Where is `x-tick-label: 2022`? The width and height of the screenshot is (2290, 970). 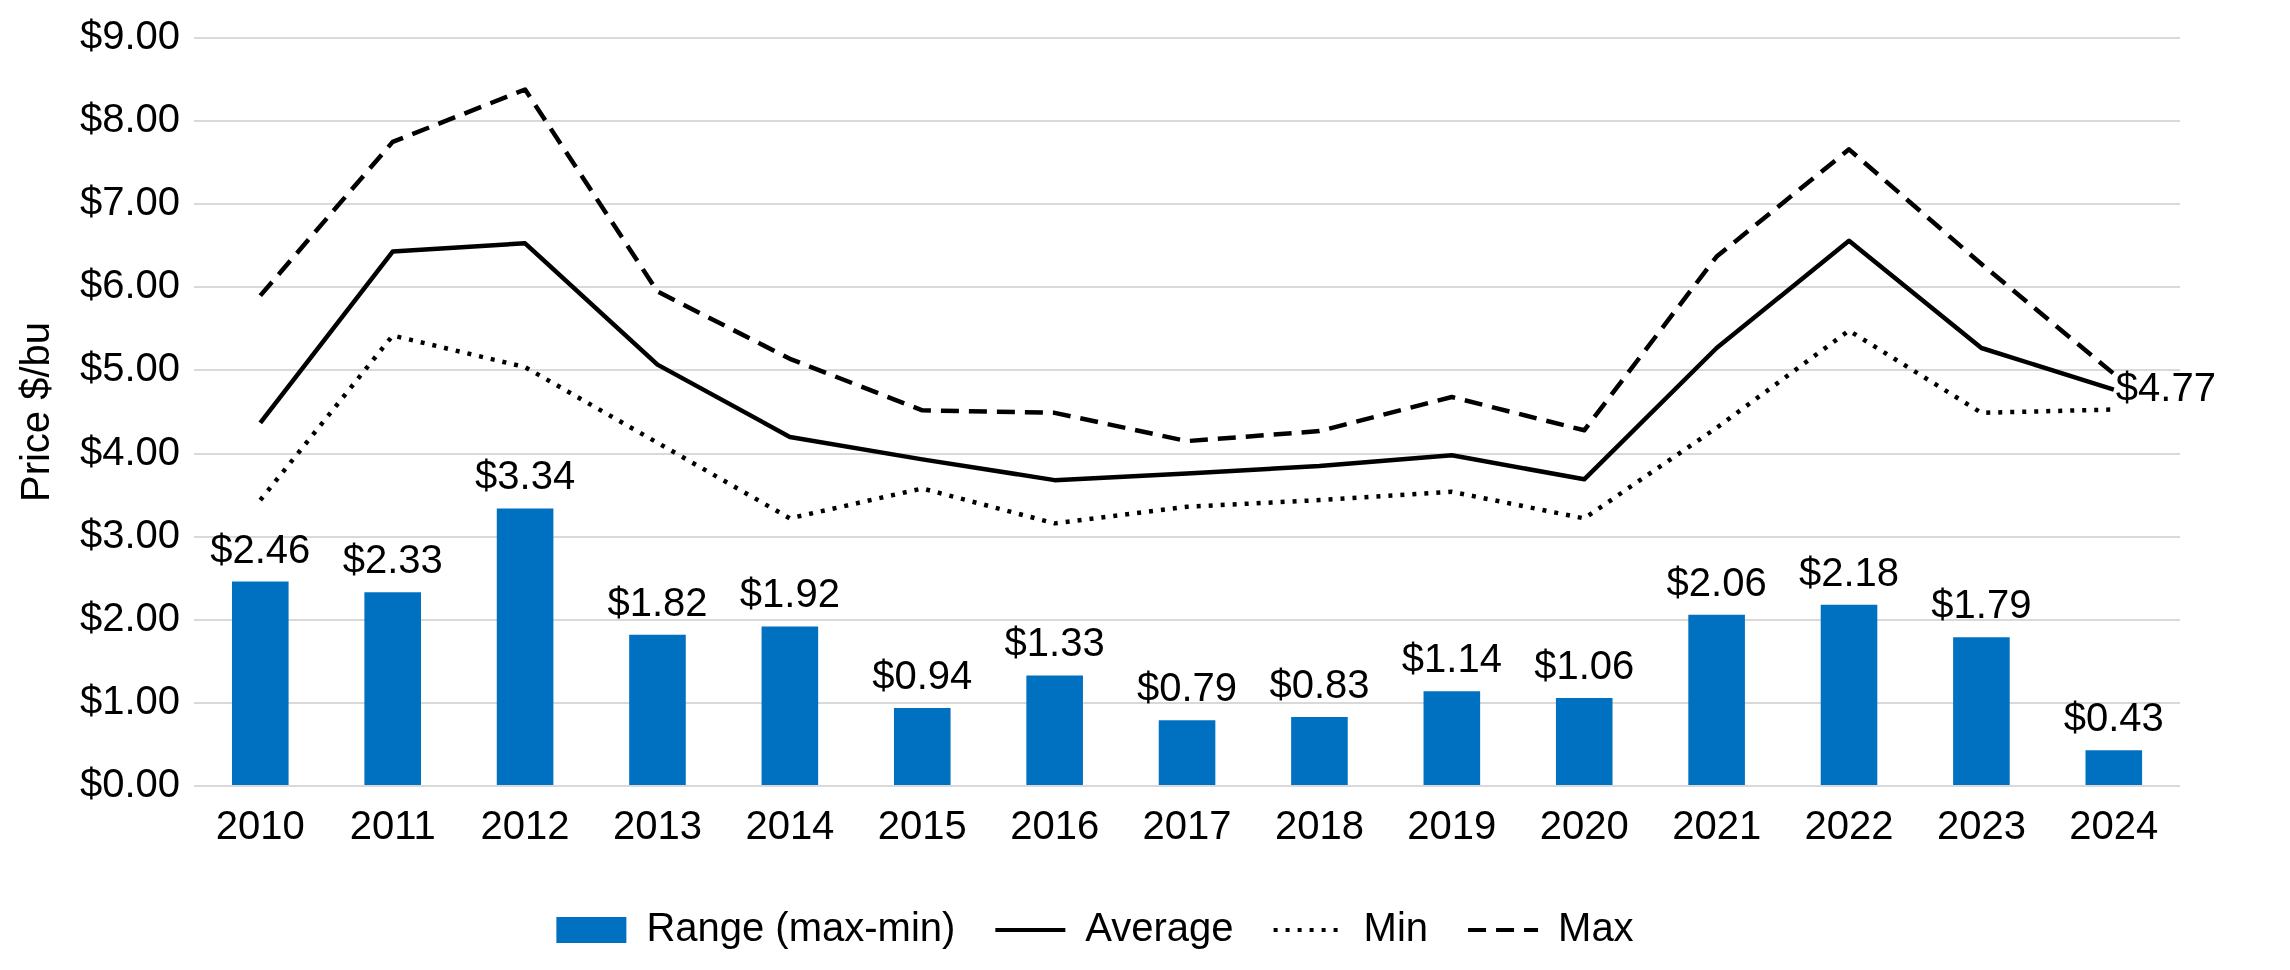 x-tick-label: 2022 is located at coordinates (1849, 825).